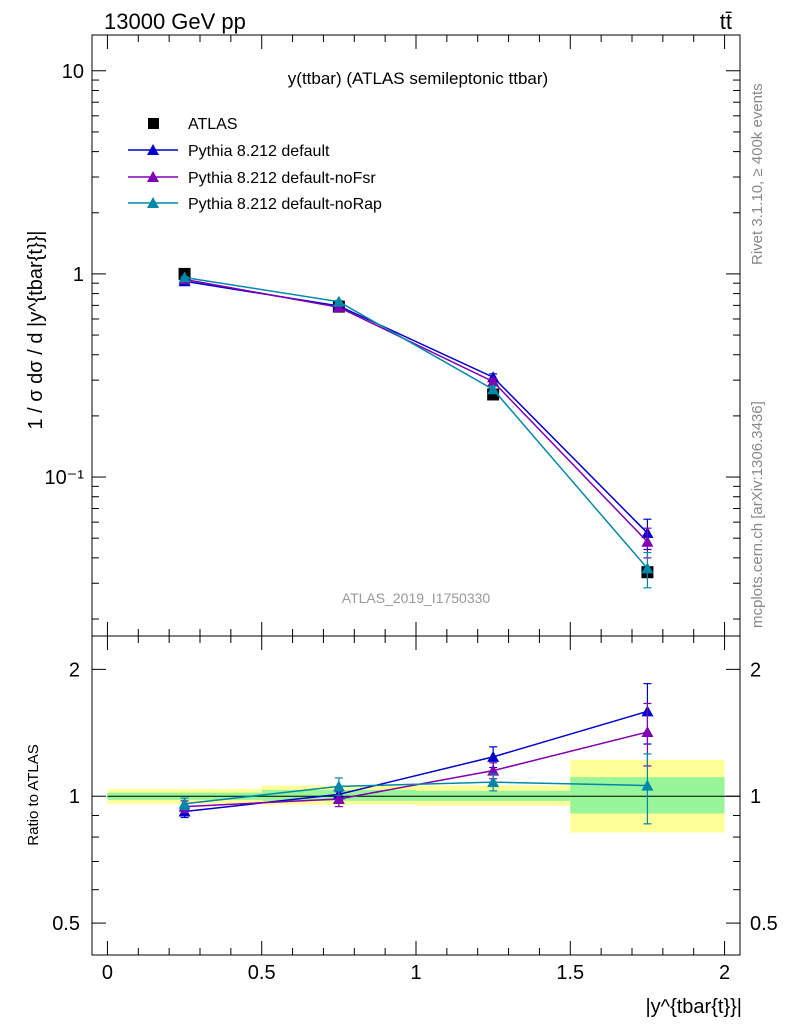  What do you see at coordinates (259, 151) in the screenshot?
I see `legend-label-default: Pythia 8.212 default` at bounding box center [259, 151].